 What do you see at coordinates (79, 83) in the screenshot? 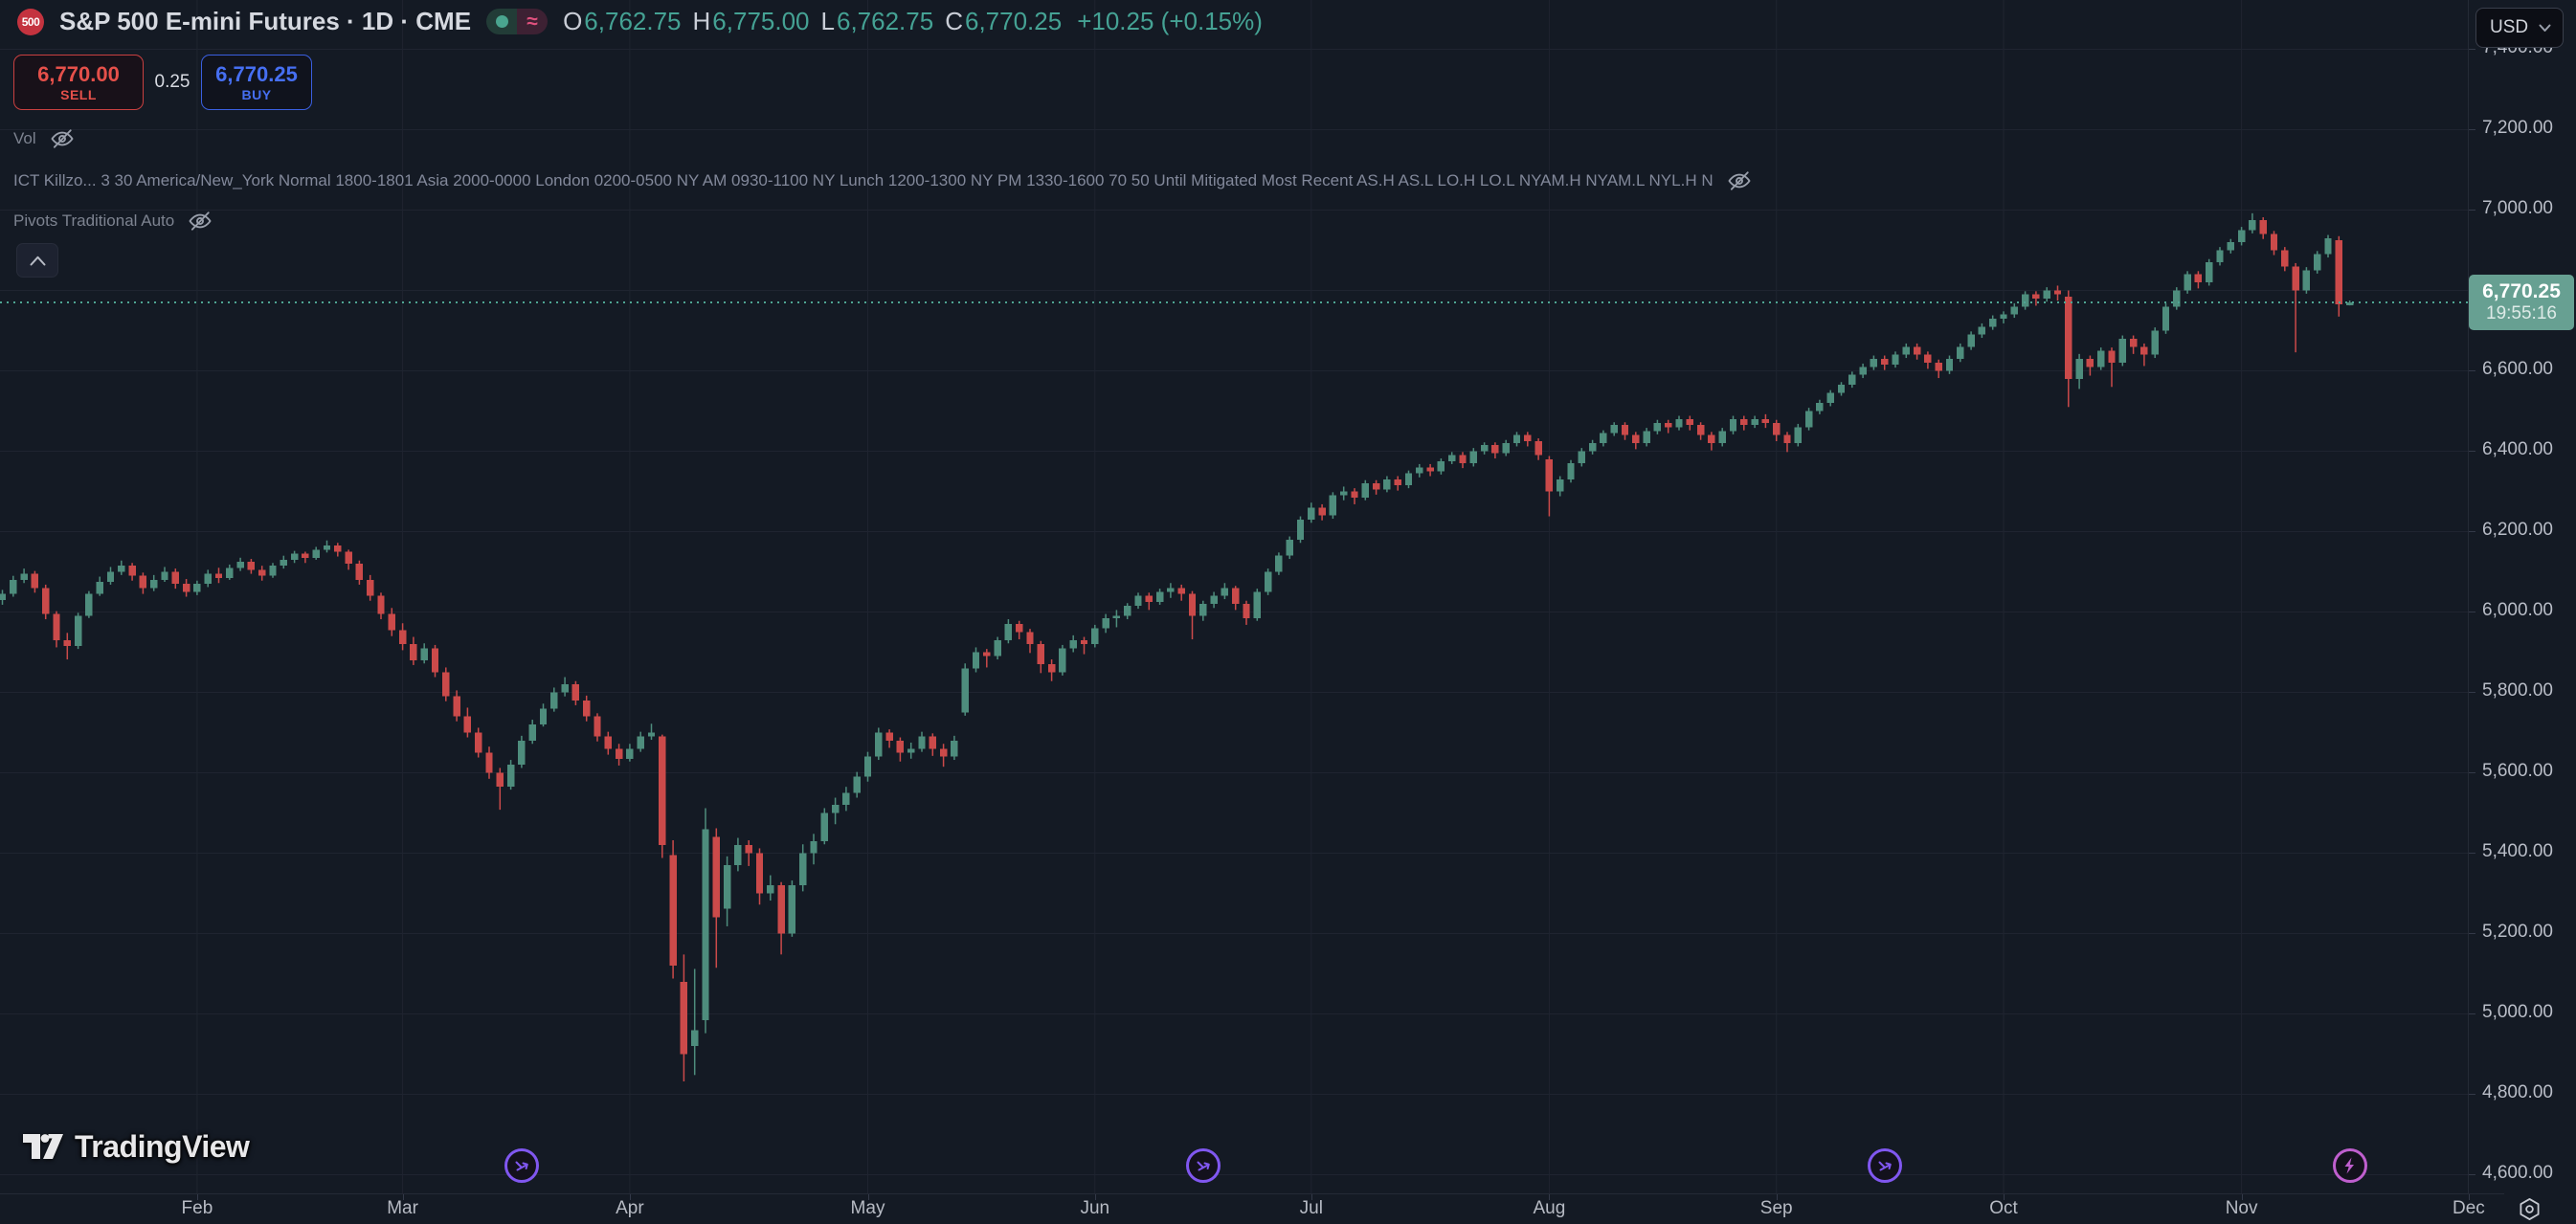
I see `sell-button: 6,770.00 SELL` at bounding box center [79, 83].